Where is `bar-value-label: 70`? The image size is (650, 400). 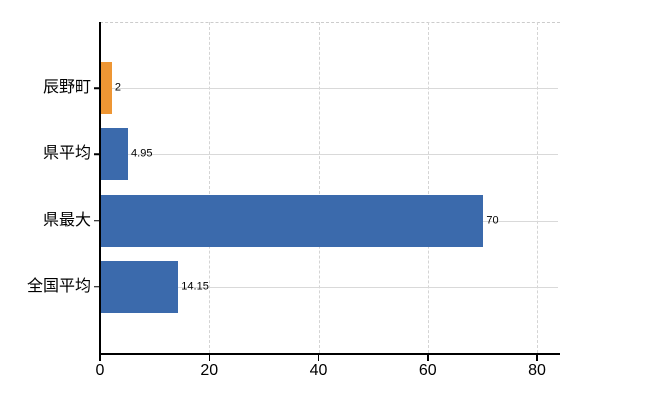
bar-value-label: 70 is located at coordinates (492, 220).